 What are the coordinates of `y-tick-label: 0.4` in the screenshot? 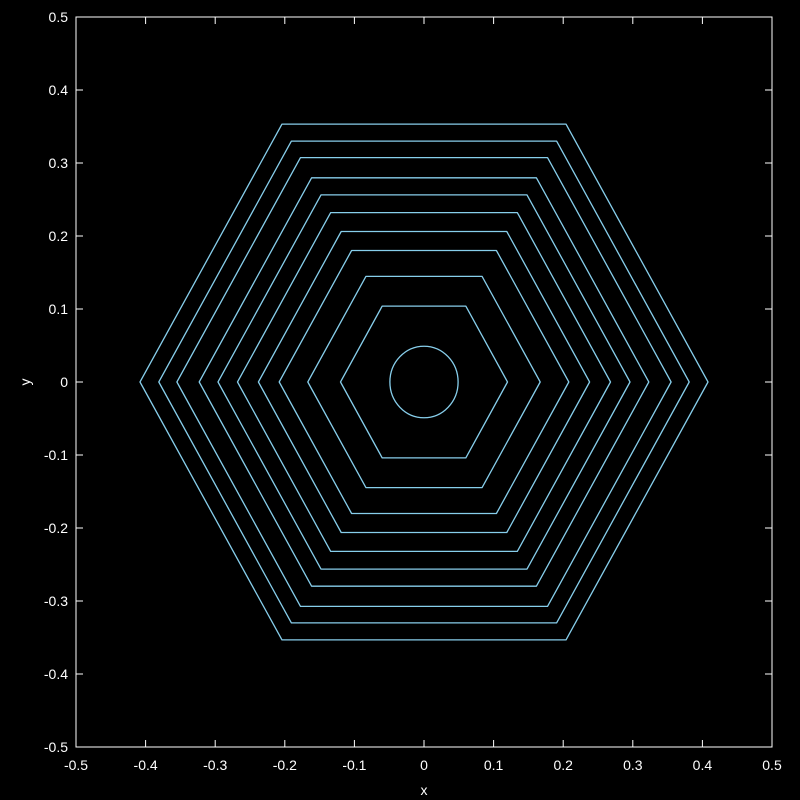 It's located at (59, 90).